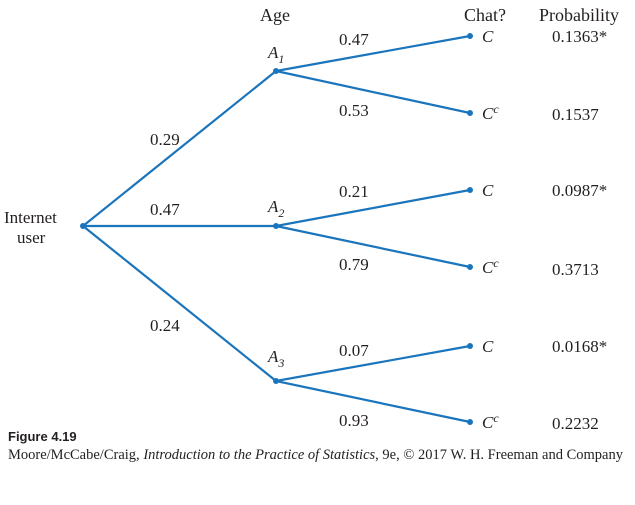 The image size is (635, 505). I want to click on final-prob-3: 0.0987*, so click(579, 190).